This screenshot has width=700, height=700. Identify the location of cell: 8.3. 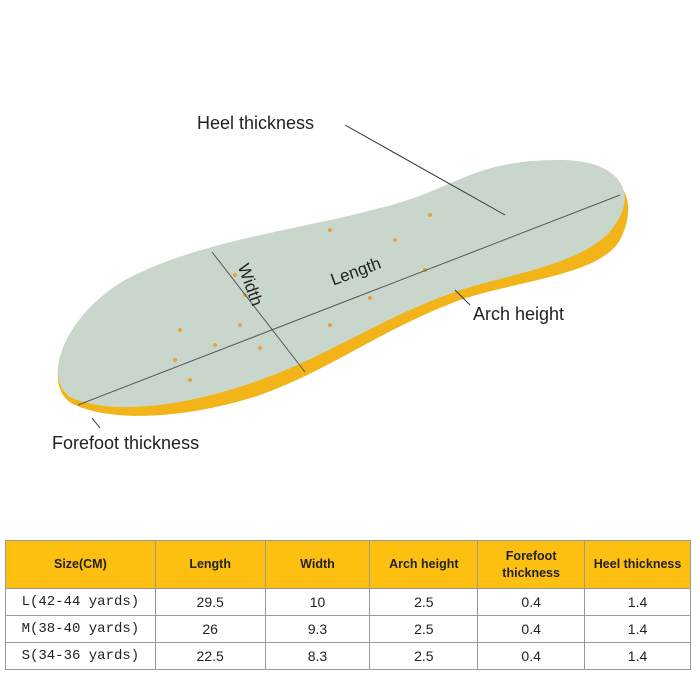
(317, 656).